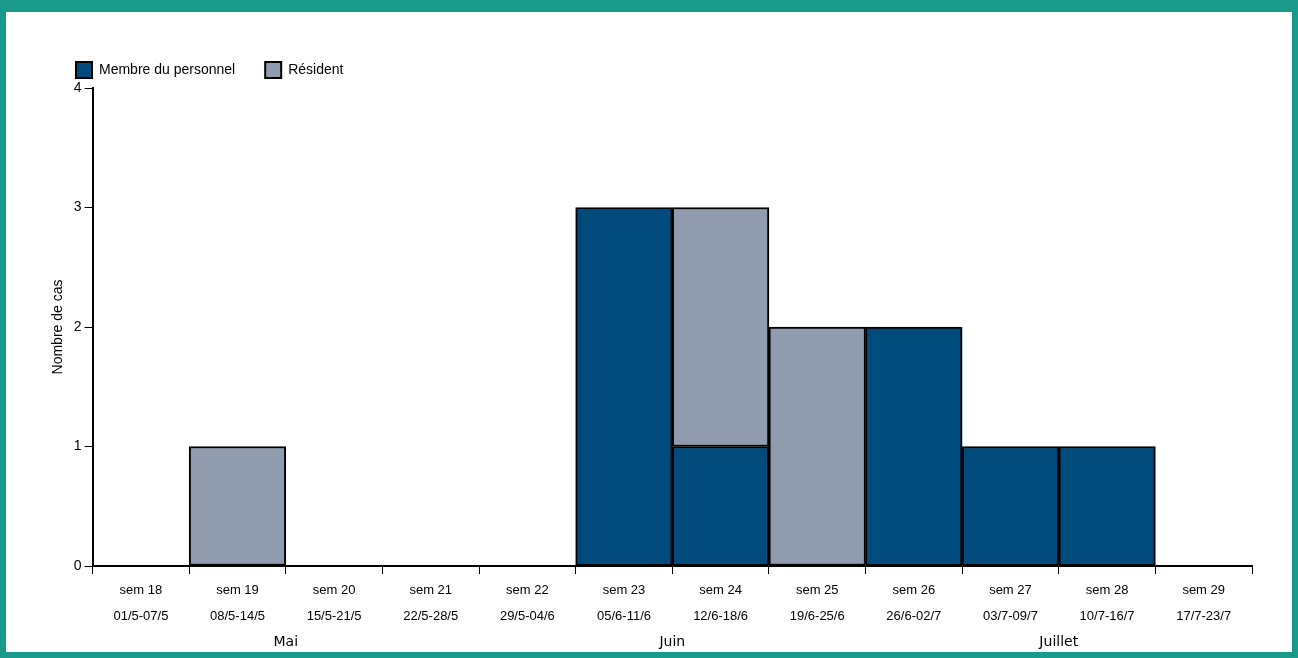 This screenshot has height=658, width=1298. What do you see at coordinates (1010, 602) in the screenshot?
I see `x-tick-label: sem 27 03/7-09/7` at bounding box center [1010, 602].